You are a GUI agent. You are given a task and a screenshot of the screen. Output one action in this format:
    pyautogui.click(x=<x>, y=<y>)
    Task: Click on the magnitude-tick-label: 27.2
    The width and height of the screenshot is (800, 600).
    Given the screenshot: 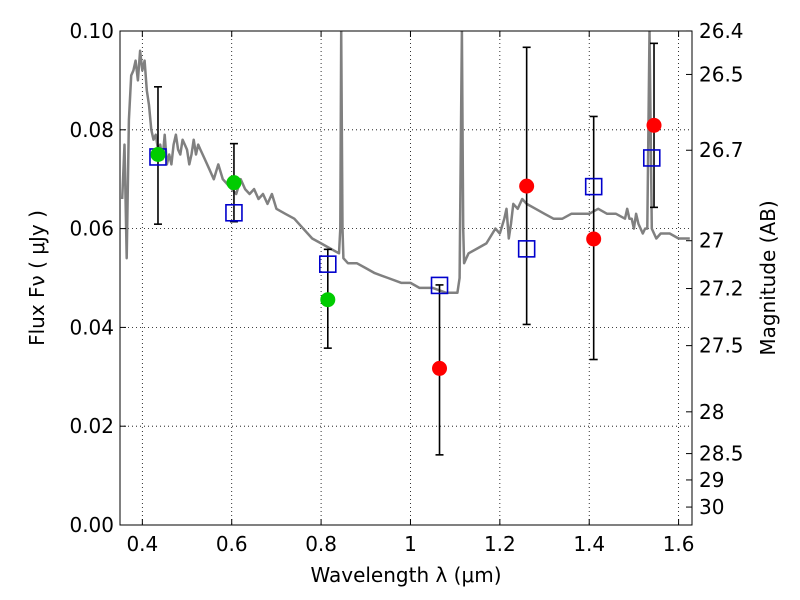 What is the action you would take?
    pyautogui.click(x=721, y=289)
    